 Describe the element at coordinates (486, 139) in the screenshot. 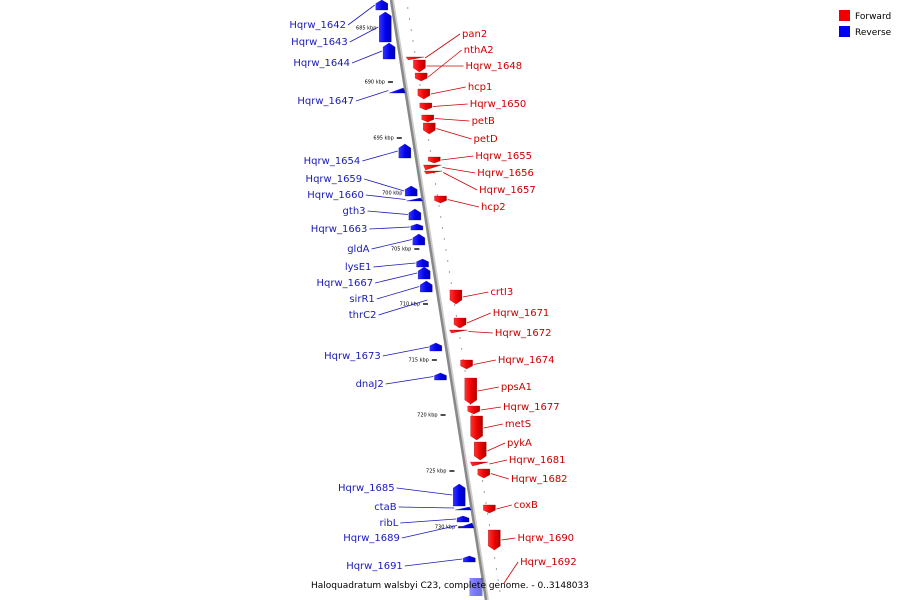

I see `label-petD: petD` at that location.